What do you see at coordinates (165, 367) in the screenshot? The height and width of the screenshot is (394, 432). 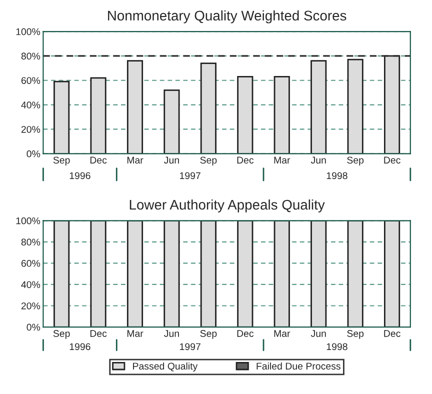 I see `legend-label: Passed Quality` at bounding box center [165, 367].